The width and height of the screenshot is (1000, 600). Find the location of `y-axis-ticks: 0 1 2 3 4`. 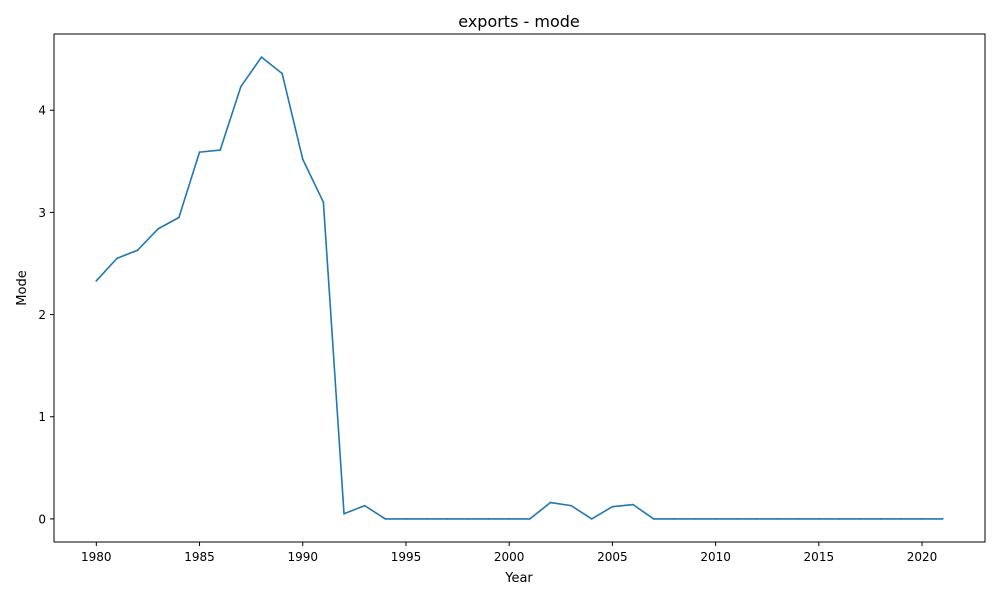

y-axis-ticks: 0 1 2 3 4 is located at coordinates (46, 315).